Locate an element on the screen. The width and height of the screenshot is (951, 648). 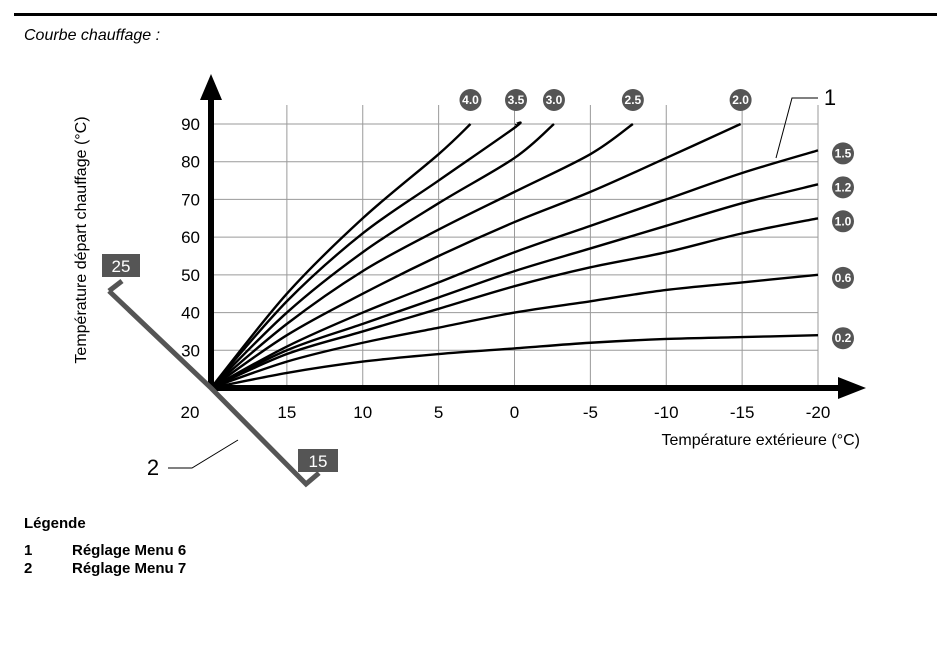
curve-badge-label: 3.0 is located at coordinates (554, 100).